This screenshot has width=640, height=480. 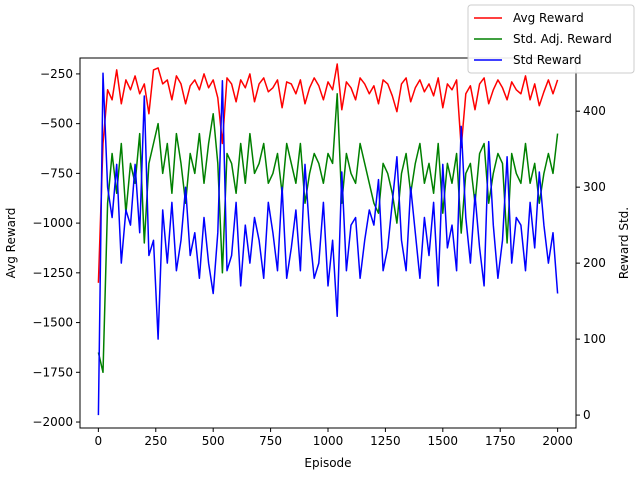 What do you see at coordinates (52, 273) in the screenshot?
I see `y-left-tick-label: −1250` at bounding box center [52, 273].